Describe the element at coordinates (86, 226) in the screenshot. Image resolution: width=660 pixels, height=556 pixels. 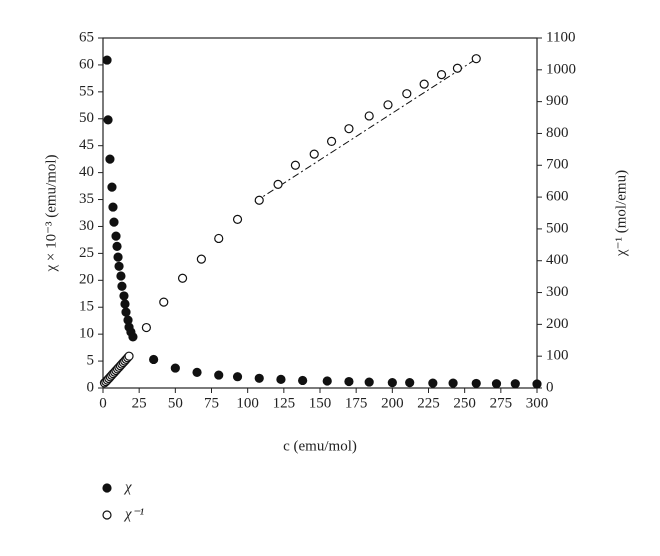
I see `y-tick-label: 30` at that location.